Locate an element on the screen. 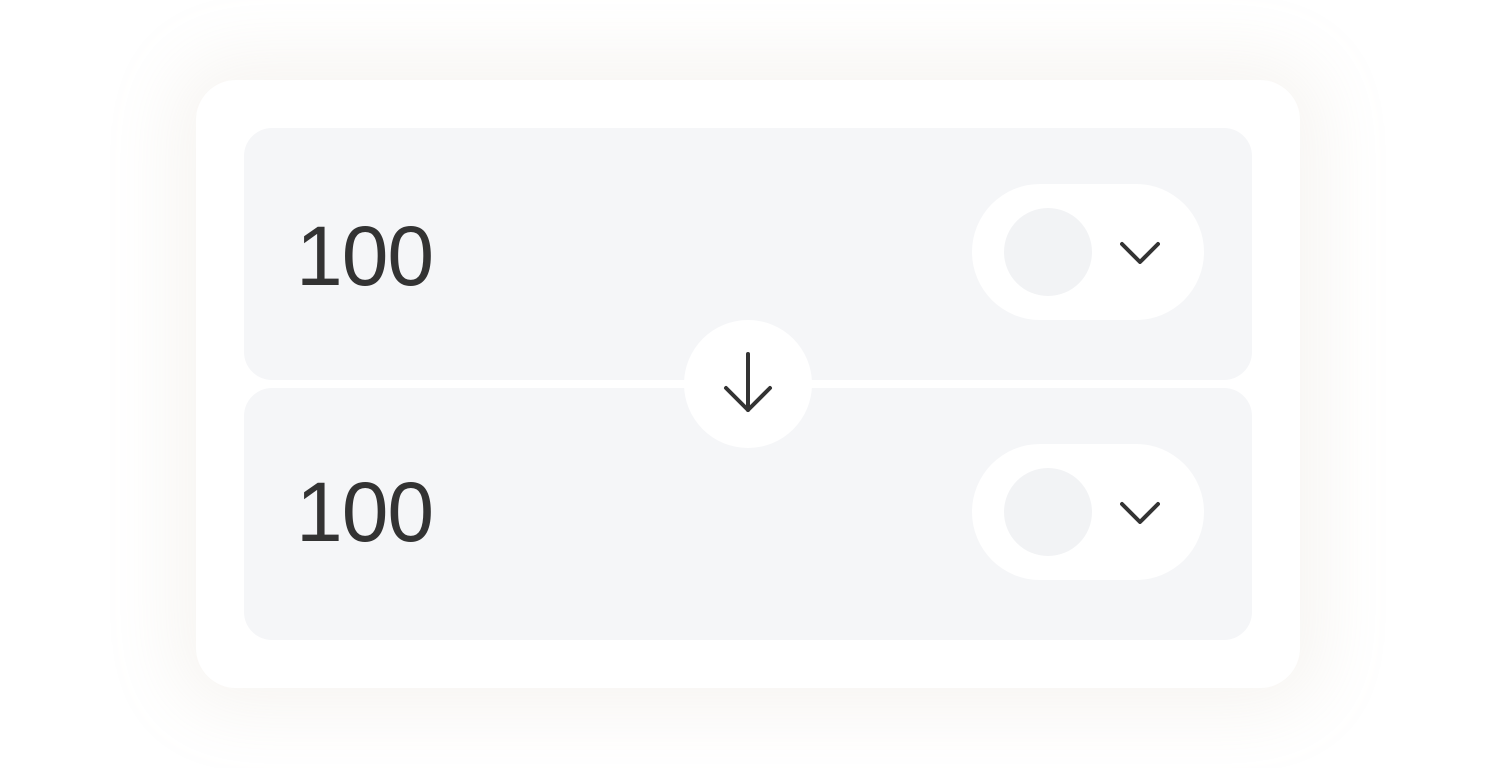 The width and height of the screenshot is (1492, 768). swap-direction-button is located at coordinates (748, 384).